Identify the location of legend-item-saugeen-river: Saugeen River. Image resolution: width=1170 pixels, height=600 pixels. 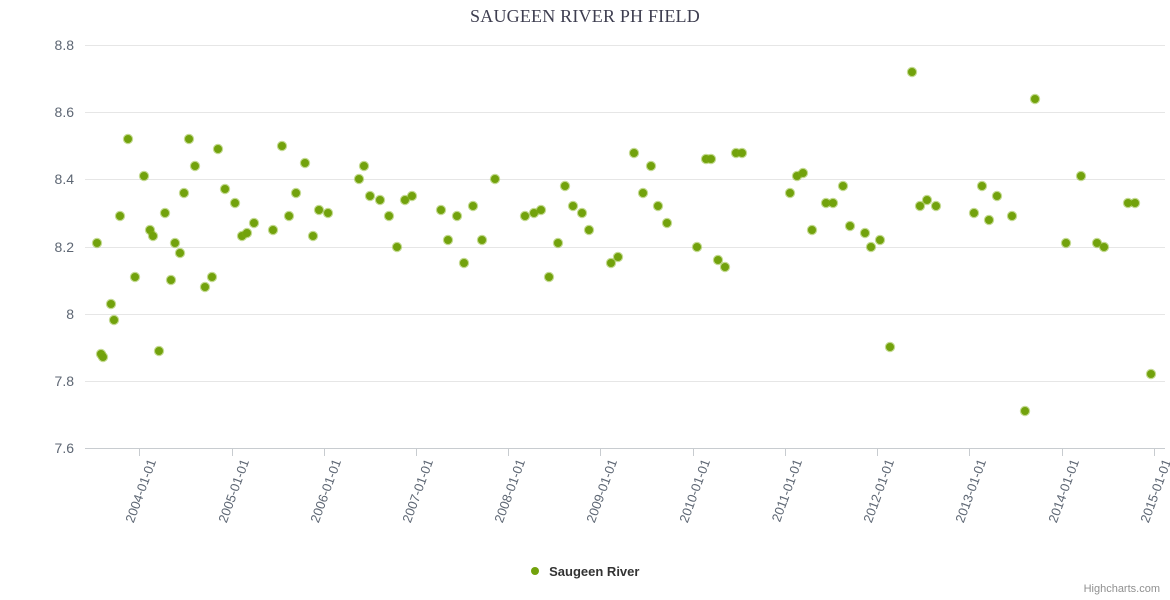
(584, 571).